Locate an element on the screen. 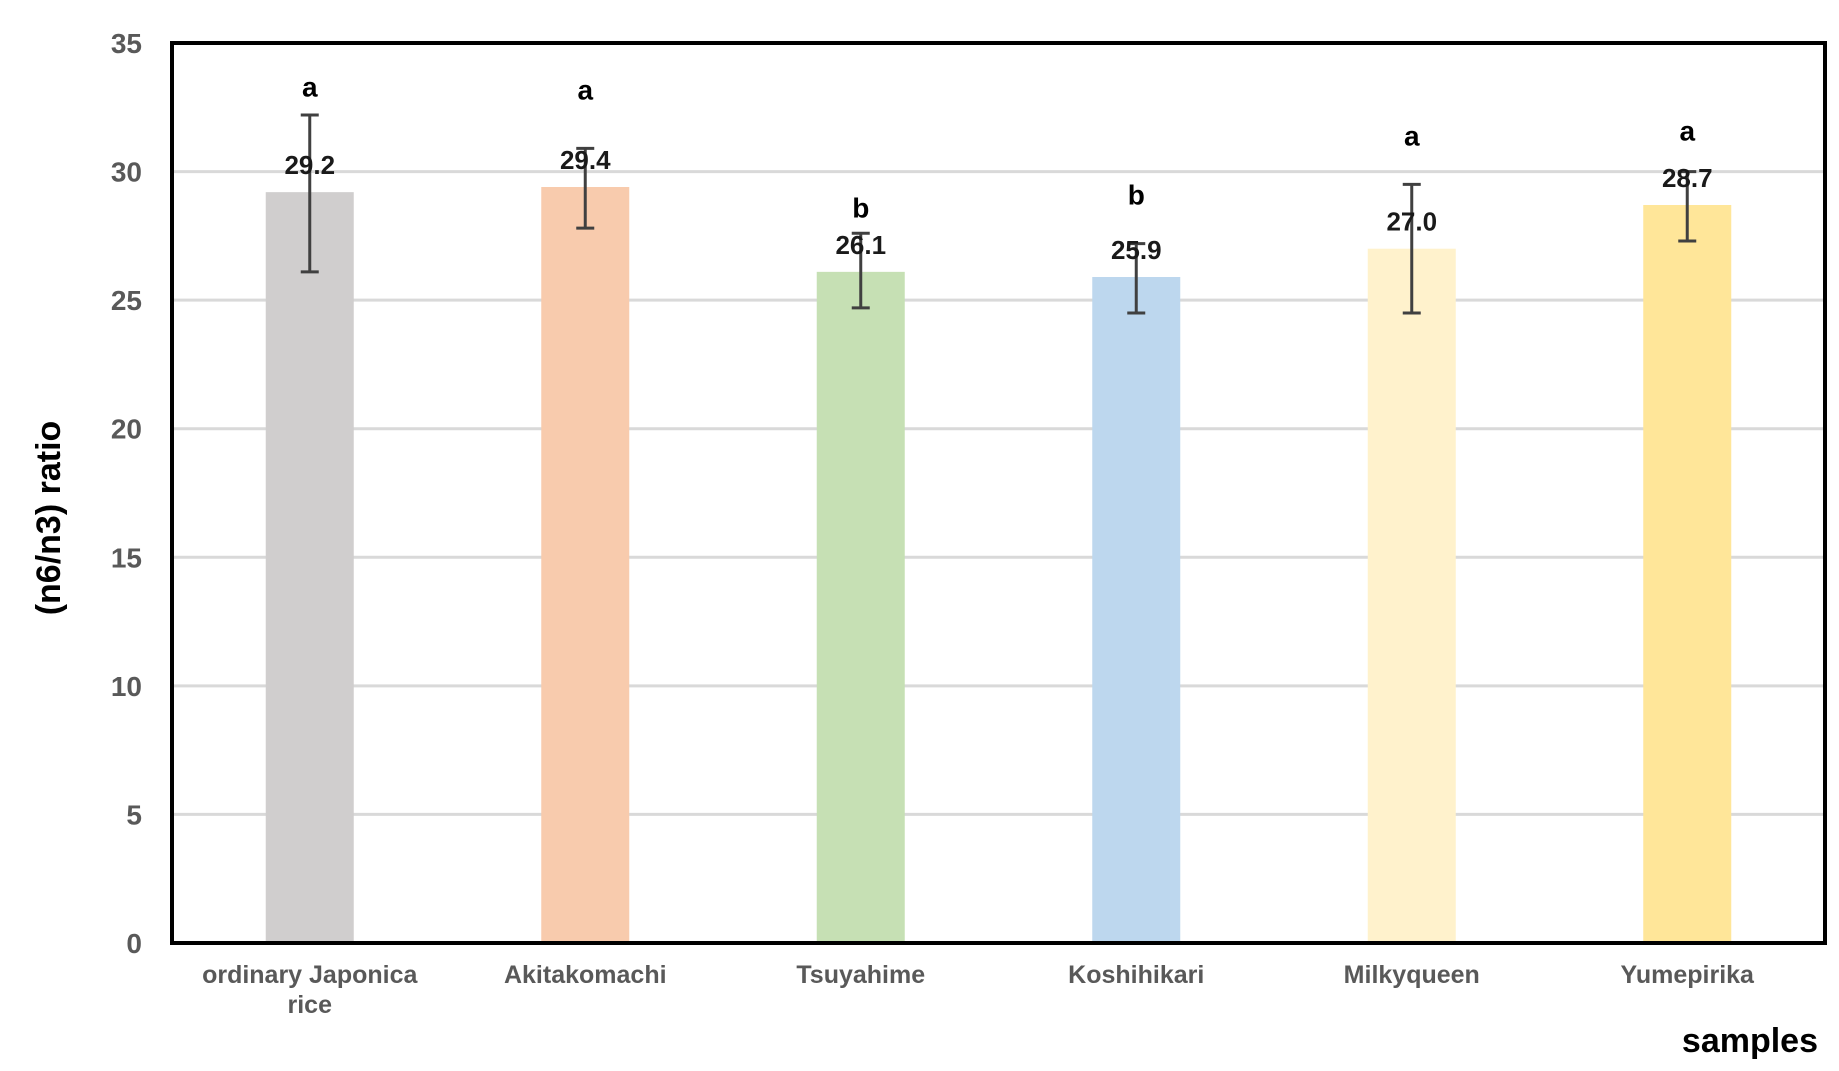 Image resolution: width=1839 pixels, height=1071 pixels. y-tick-label: 15 is located at coordinates (126, 557).